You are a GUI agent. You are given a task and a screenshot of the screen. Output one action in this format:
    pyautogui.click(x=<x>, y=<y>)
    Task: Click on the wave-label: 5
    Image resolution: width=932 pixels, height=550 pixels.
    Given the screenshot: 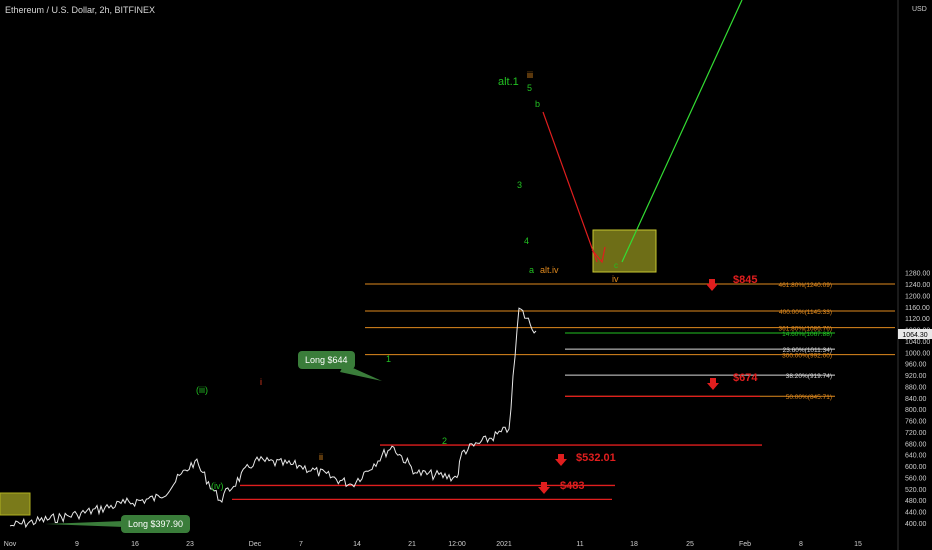 What is the action you would take?
    pyautogui.click(x=529, y=88)
    